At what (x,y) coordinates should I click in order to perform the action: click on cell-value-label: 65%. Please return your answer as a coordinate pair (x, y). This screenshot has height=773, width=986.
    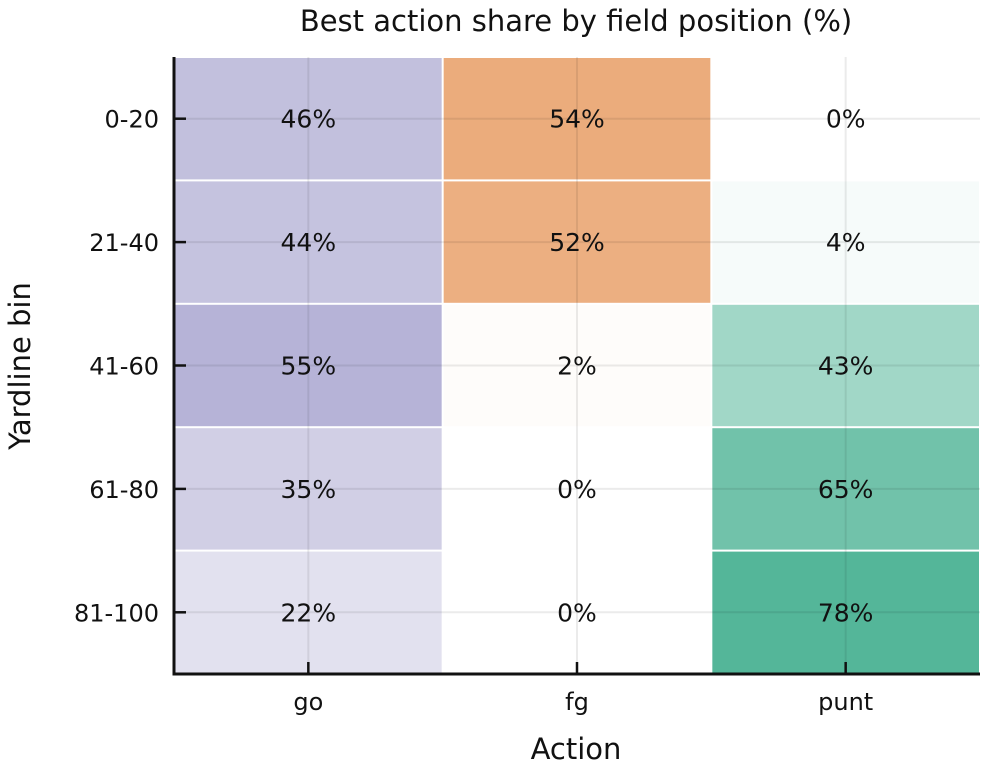
    Looking at the image, I should click on (846, 489).